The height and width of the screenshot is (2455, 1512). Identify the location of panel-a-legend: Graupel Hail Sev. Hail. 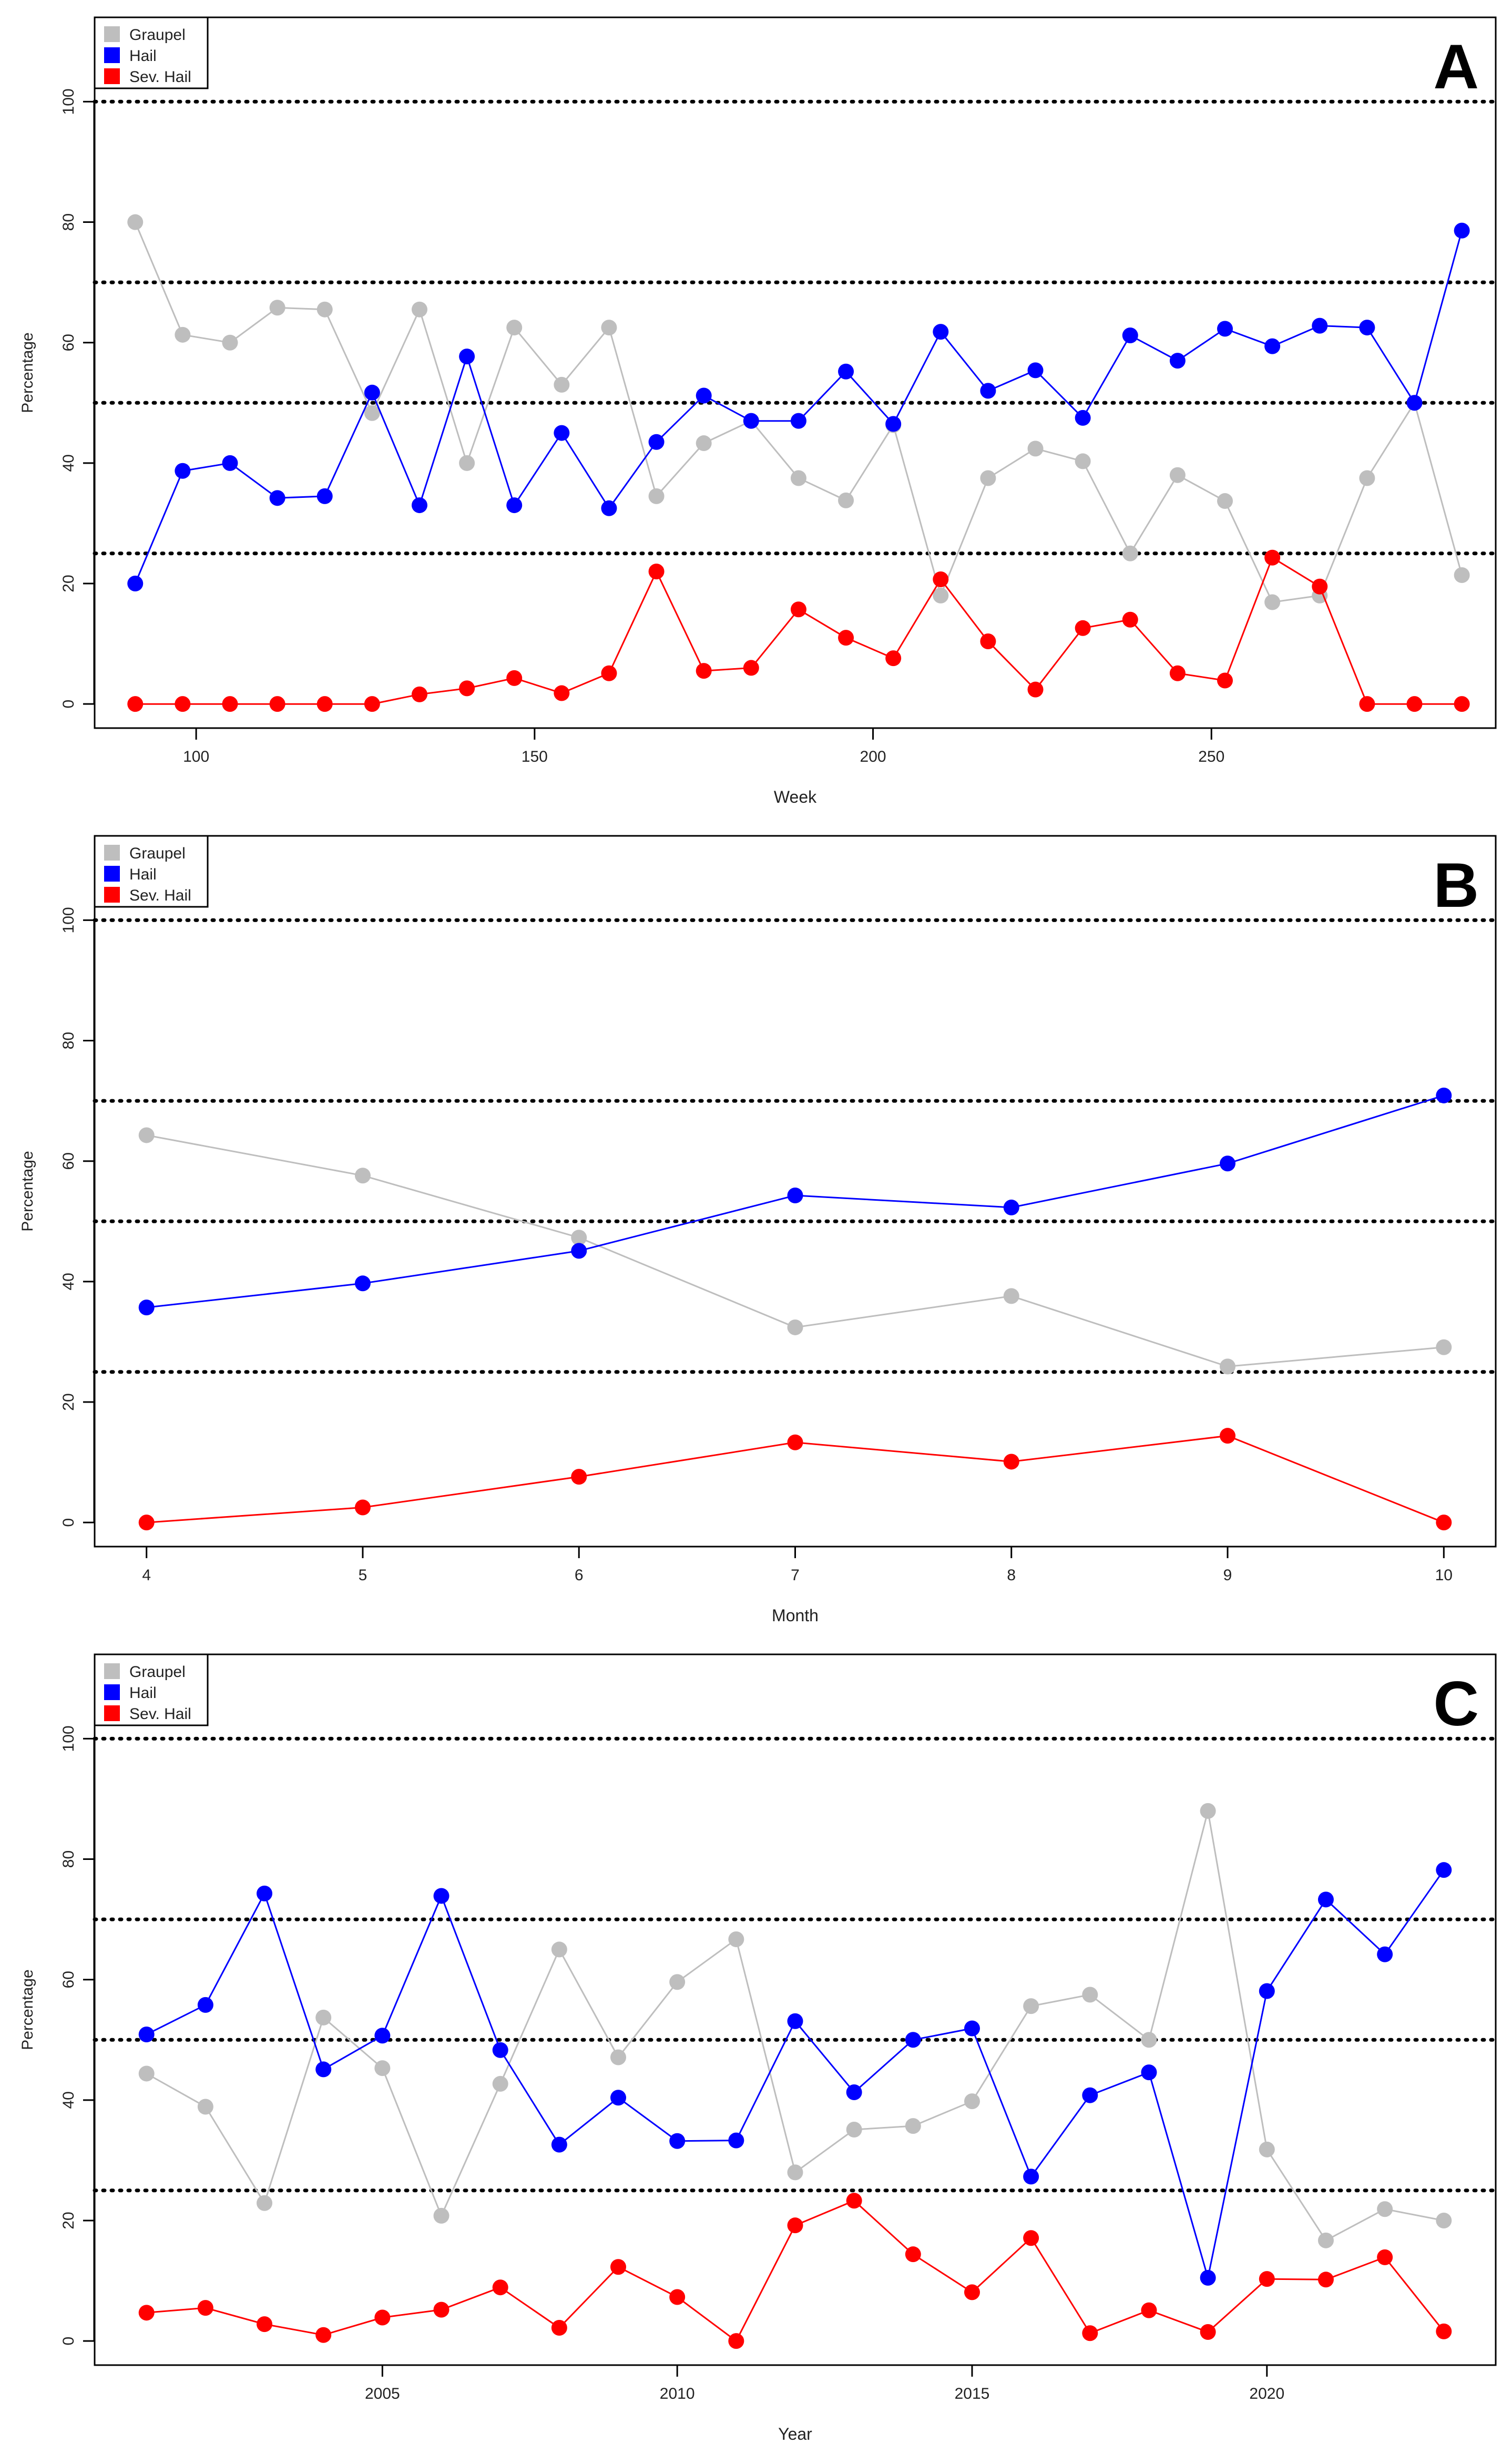
(151, 52).